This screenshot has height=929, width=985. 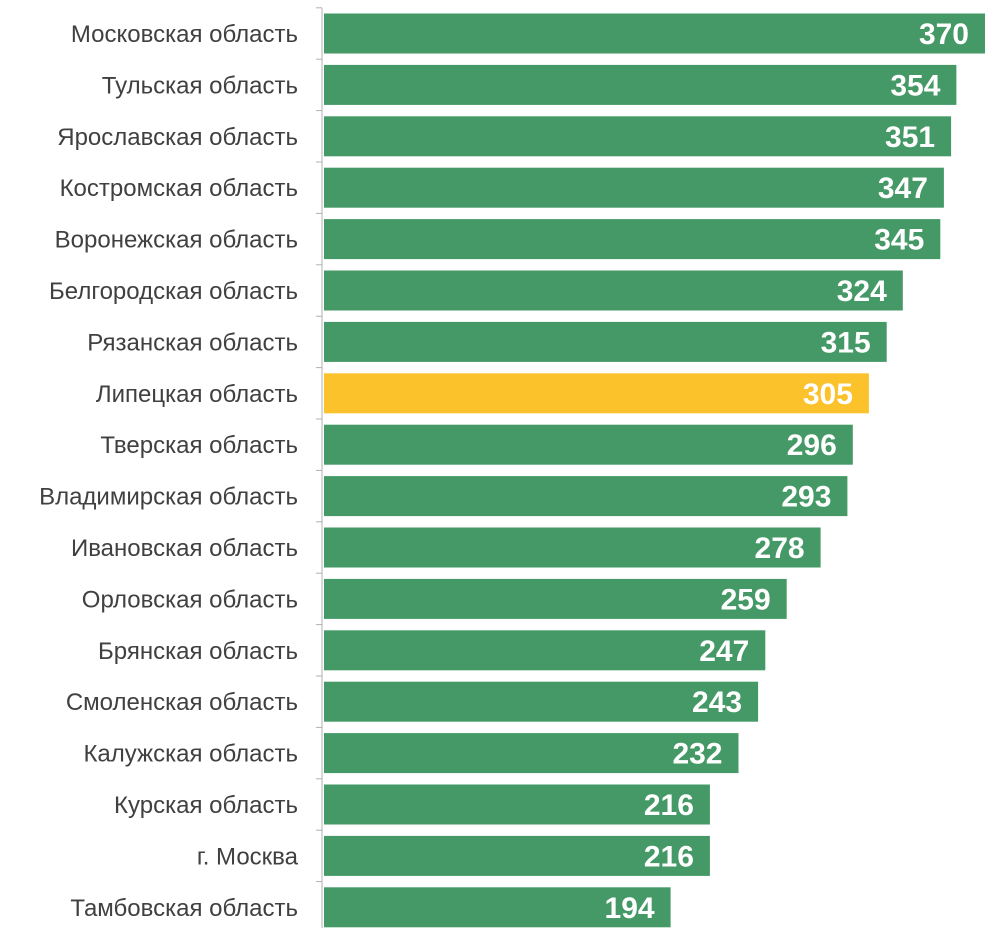 What do you see at coordinates (184, 548) in the screenshot?
I see `category-label: Ивановская область` at bounding box center [184, 548].